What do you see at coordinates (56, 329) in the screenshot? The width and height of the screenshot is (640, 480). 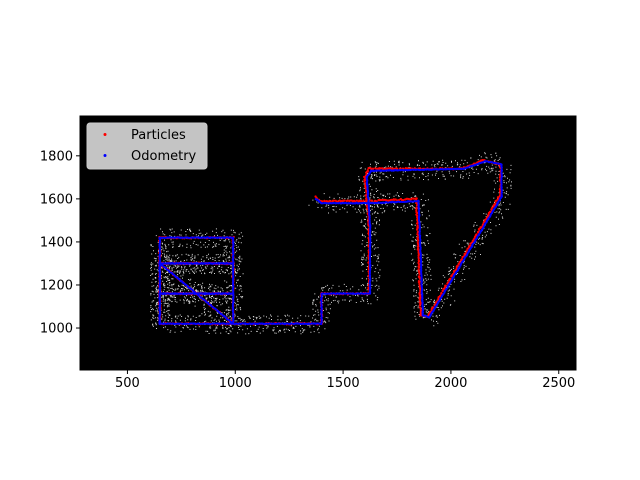 I see `y-tick-label-1000: 1000` at bounding box center [56, 329].